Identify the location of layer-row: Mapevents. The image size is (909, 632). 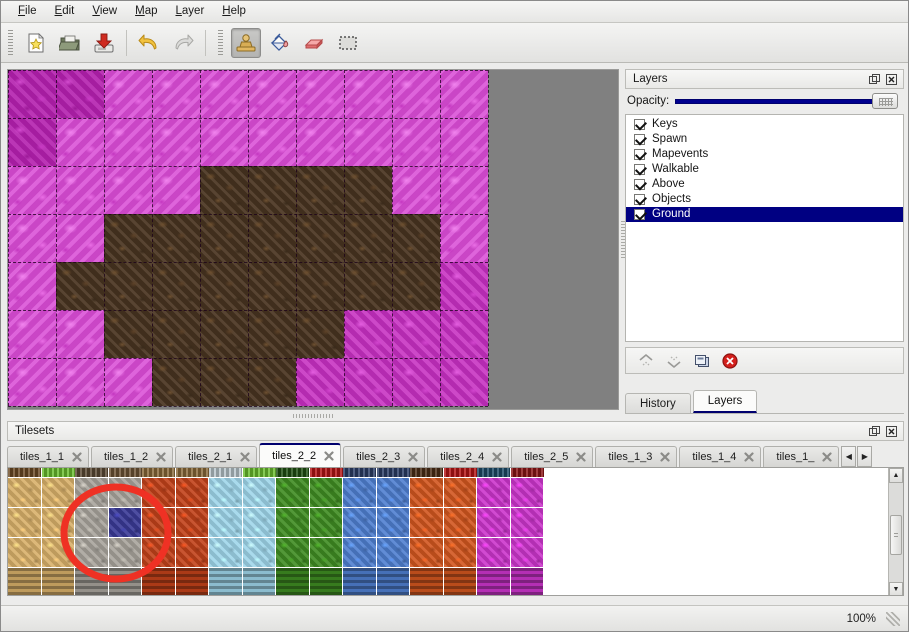
(764, 154).